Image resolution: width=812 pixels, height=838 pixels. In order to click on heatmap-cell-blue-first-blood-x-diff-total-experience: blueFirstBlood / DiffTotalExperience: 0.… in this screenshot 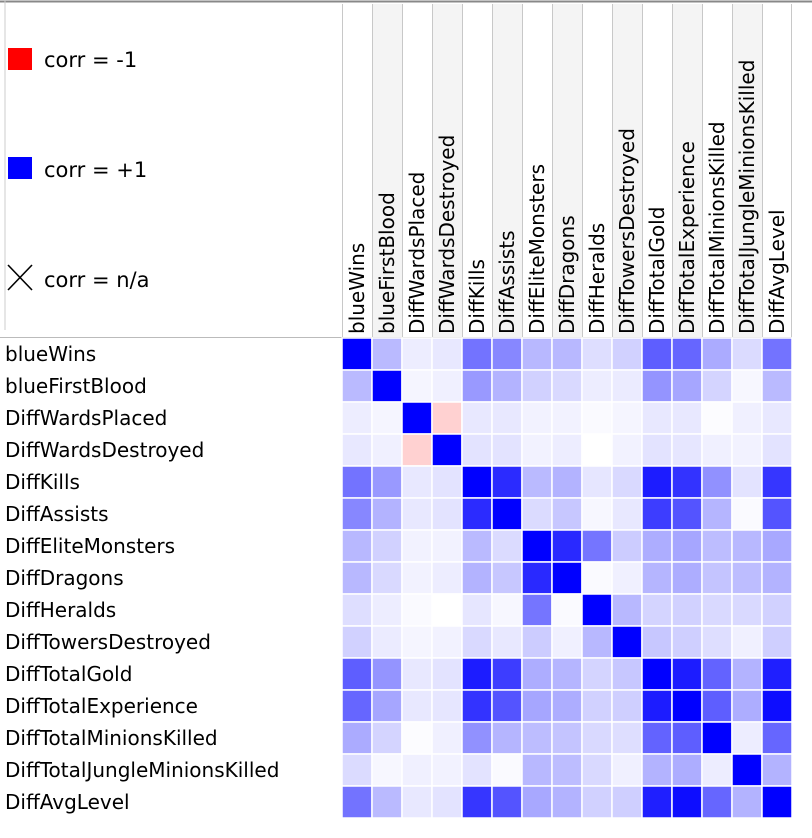, I will do `click(687, 386)`.